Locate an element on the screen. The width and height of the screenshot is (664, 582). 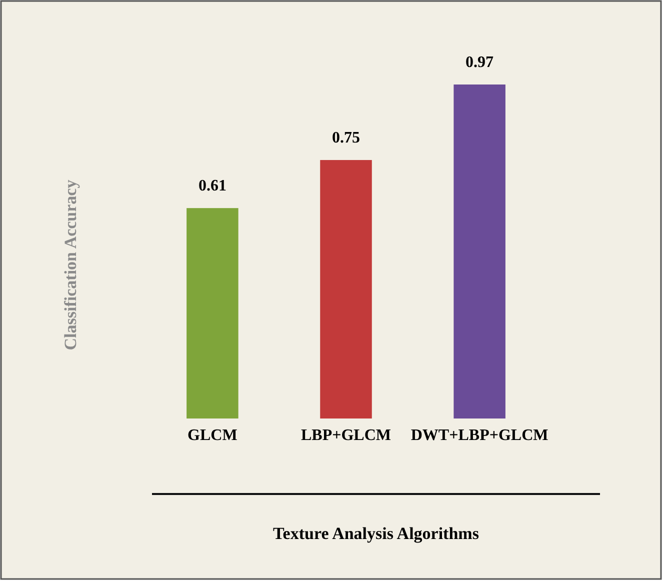
y-axis-title: Classification Accuracy is located at coordinates (70, 264).